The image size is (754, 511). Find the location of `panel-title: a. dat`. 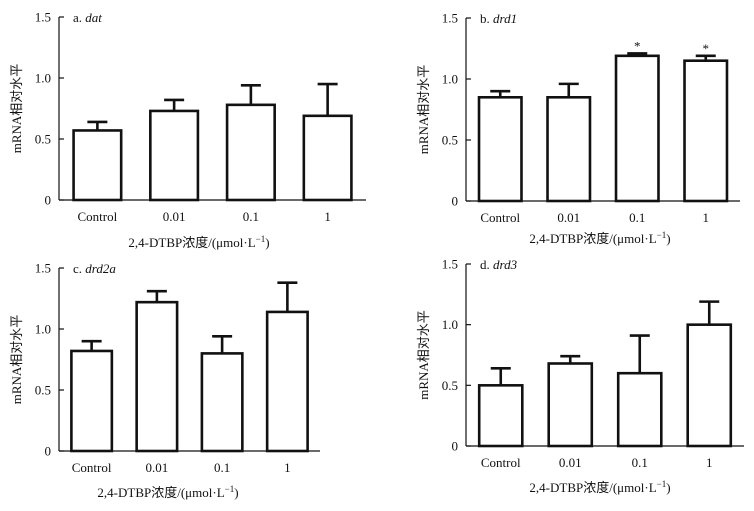

panel-title: a. dat is located at coordinates (87, 17).